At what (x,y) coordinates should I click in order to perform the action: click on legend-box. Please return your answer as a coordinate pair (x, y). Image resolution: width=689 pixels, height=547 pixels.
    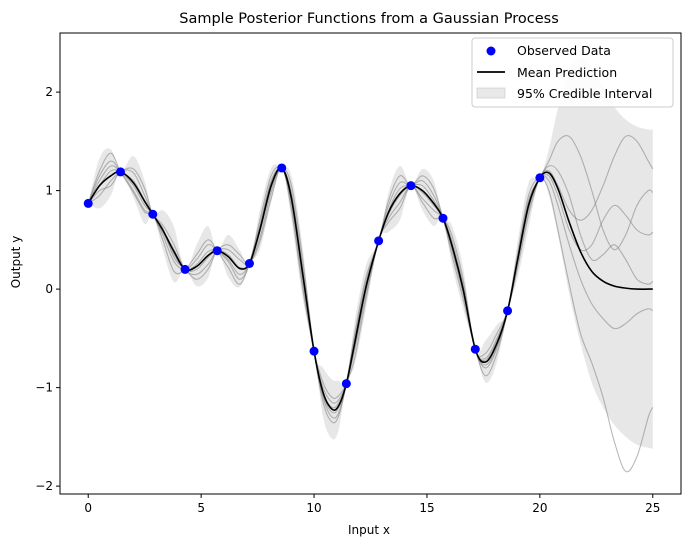
    Looking at the image, I should click on (572, 72).